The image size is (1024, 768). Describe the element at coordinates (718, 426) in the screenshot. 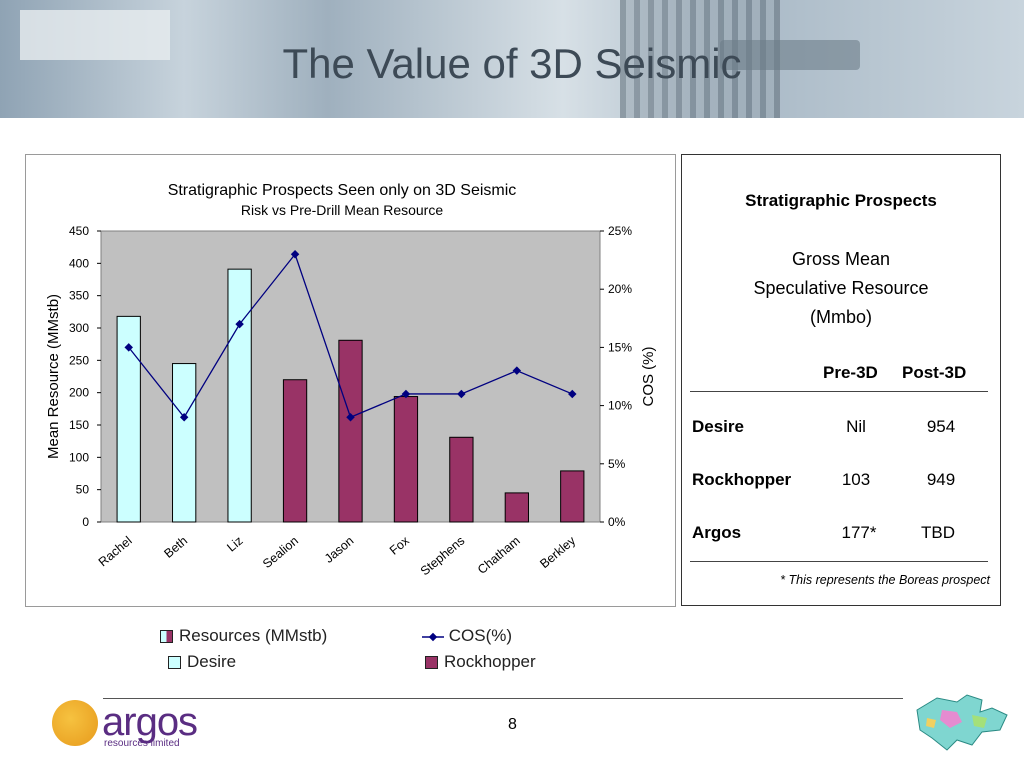

I see `row-label-desire: Desire` at that location.